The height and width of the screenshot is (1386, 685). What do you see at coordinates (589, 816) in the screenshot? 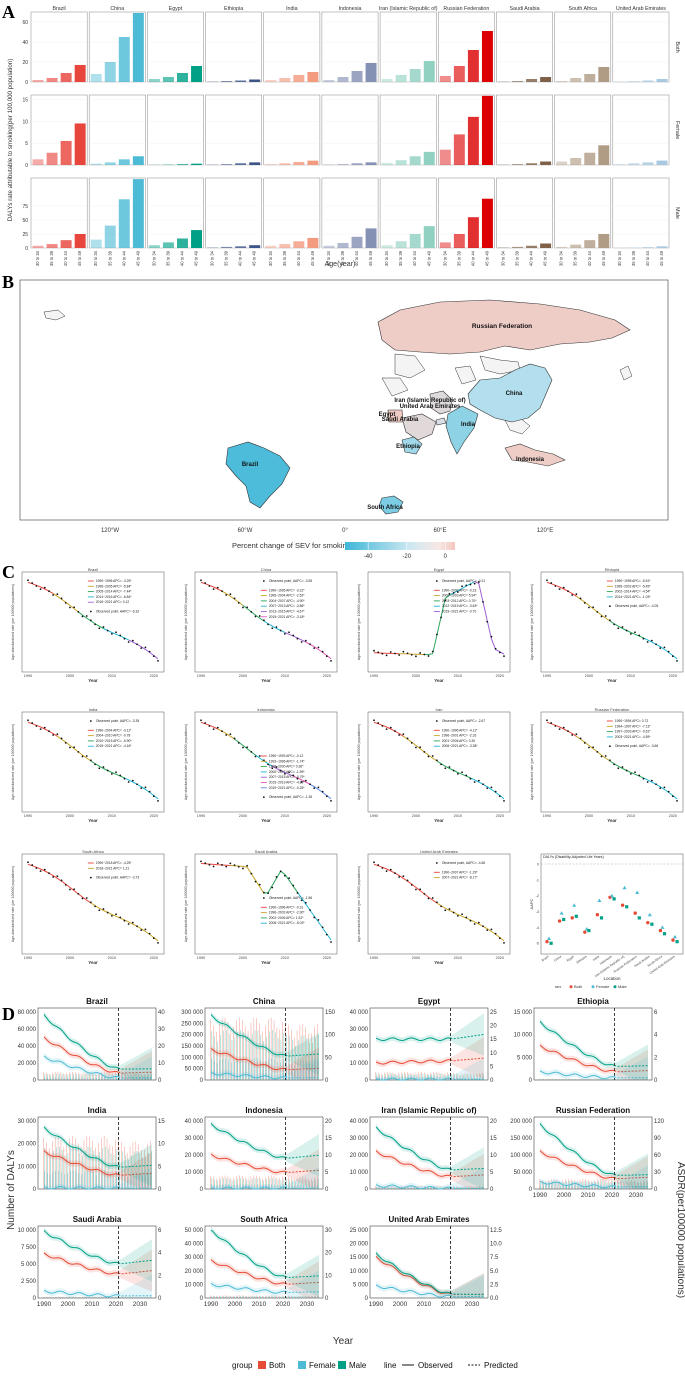
I see `jp-xtick: 2000` at bounding box center [589, 816].